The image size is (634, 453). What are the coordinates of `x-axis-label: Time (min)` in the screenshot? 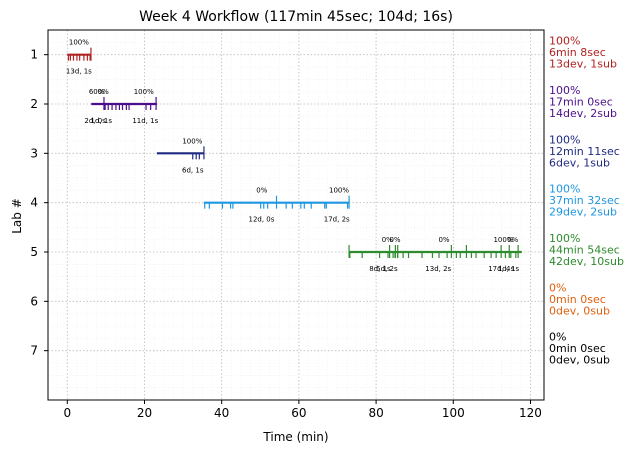 It's located at (295, 437).